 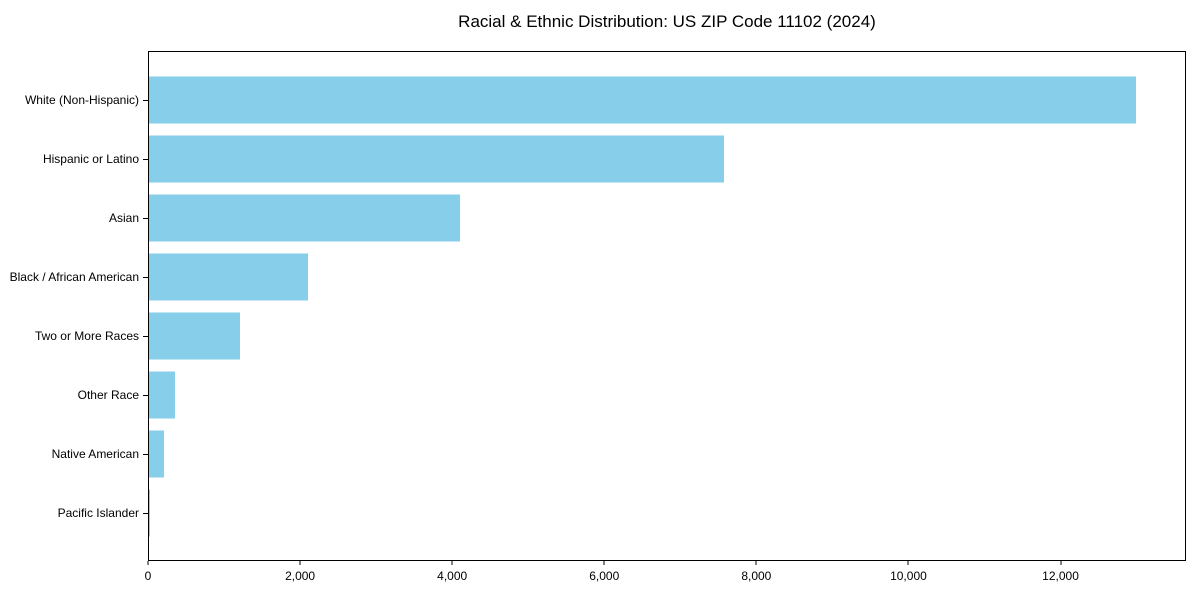 What do you see at coordinates (604, 576) in the screenshot?
I see `x-tick-label: 6,000` at bounding box center [604, 576].